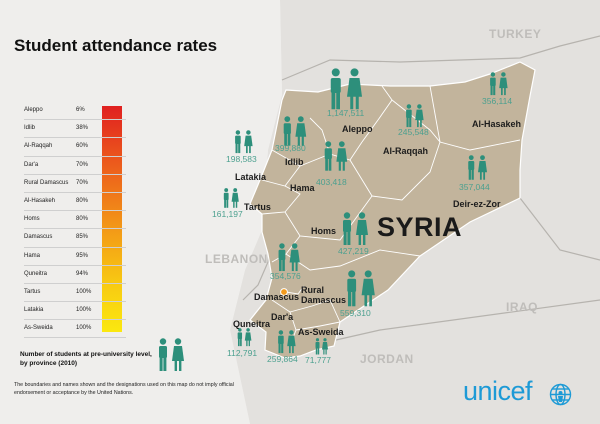  What do you see at coordinates (75, 329) in the screenshot?
I see `legend-row: As-Sweida 100%` at bounding box center [75, 329].